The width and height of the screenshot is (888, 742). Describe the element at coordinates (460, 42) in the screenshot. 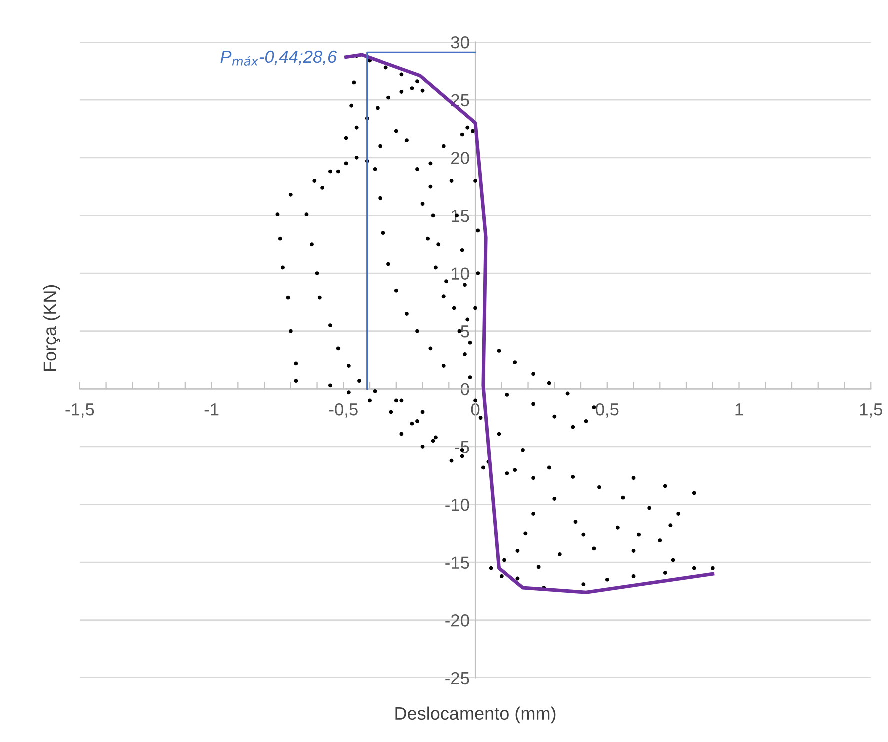

I see `y-tick-label: 30` at that location.